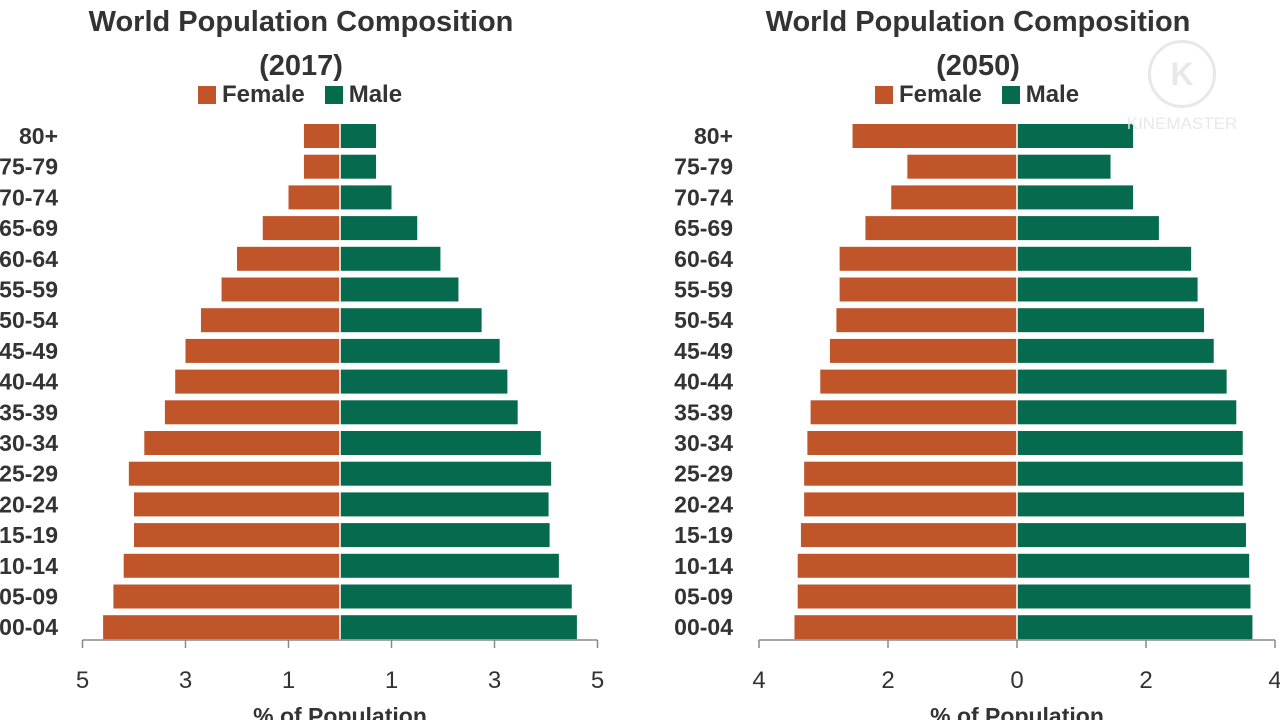 The width and height of the screenshot is (1280, 720). What do you see at coordinates (1182, 74) in the screenshot?
I see `kinemaster-logo-icon: K` at bounding box center [1182, 74].